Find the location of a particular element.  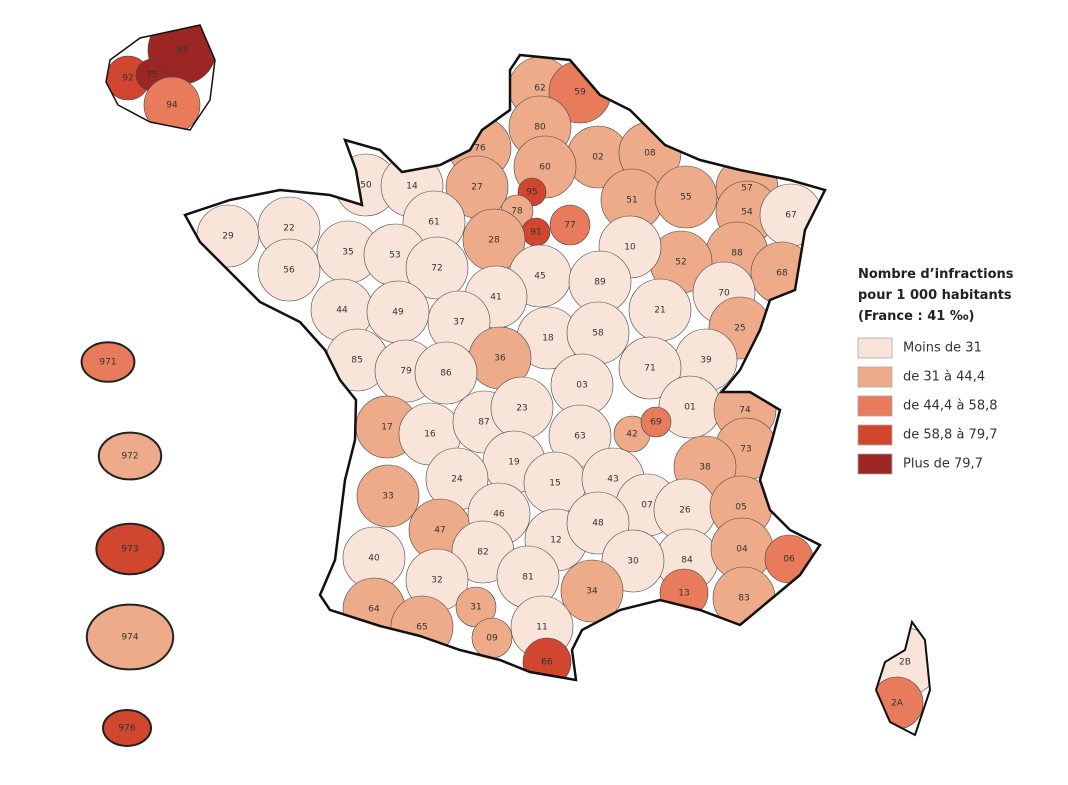

department-label: 29 is located at coordinates (228, 237).